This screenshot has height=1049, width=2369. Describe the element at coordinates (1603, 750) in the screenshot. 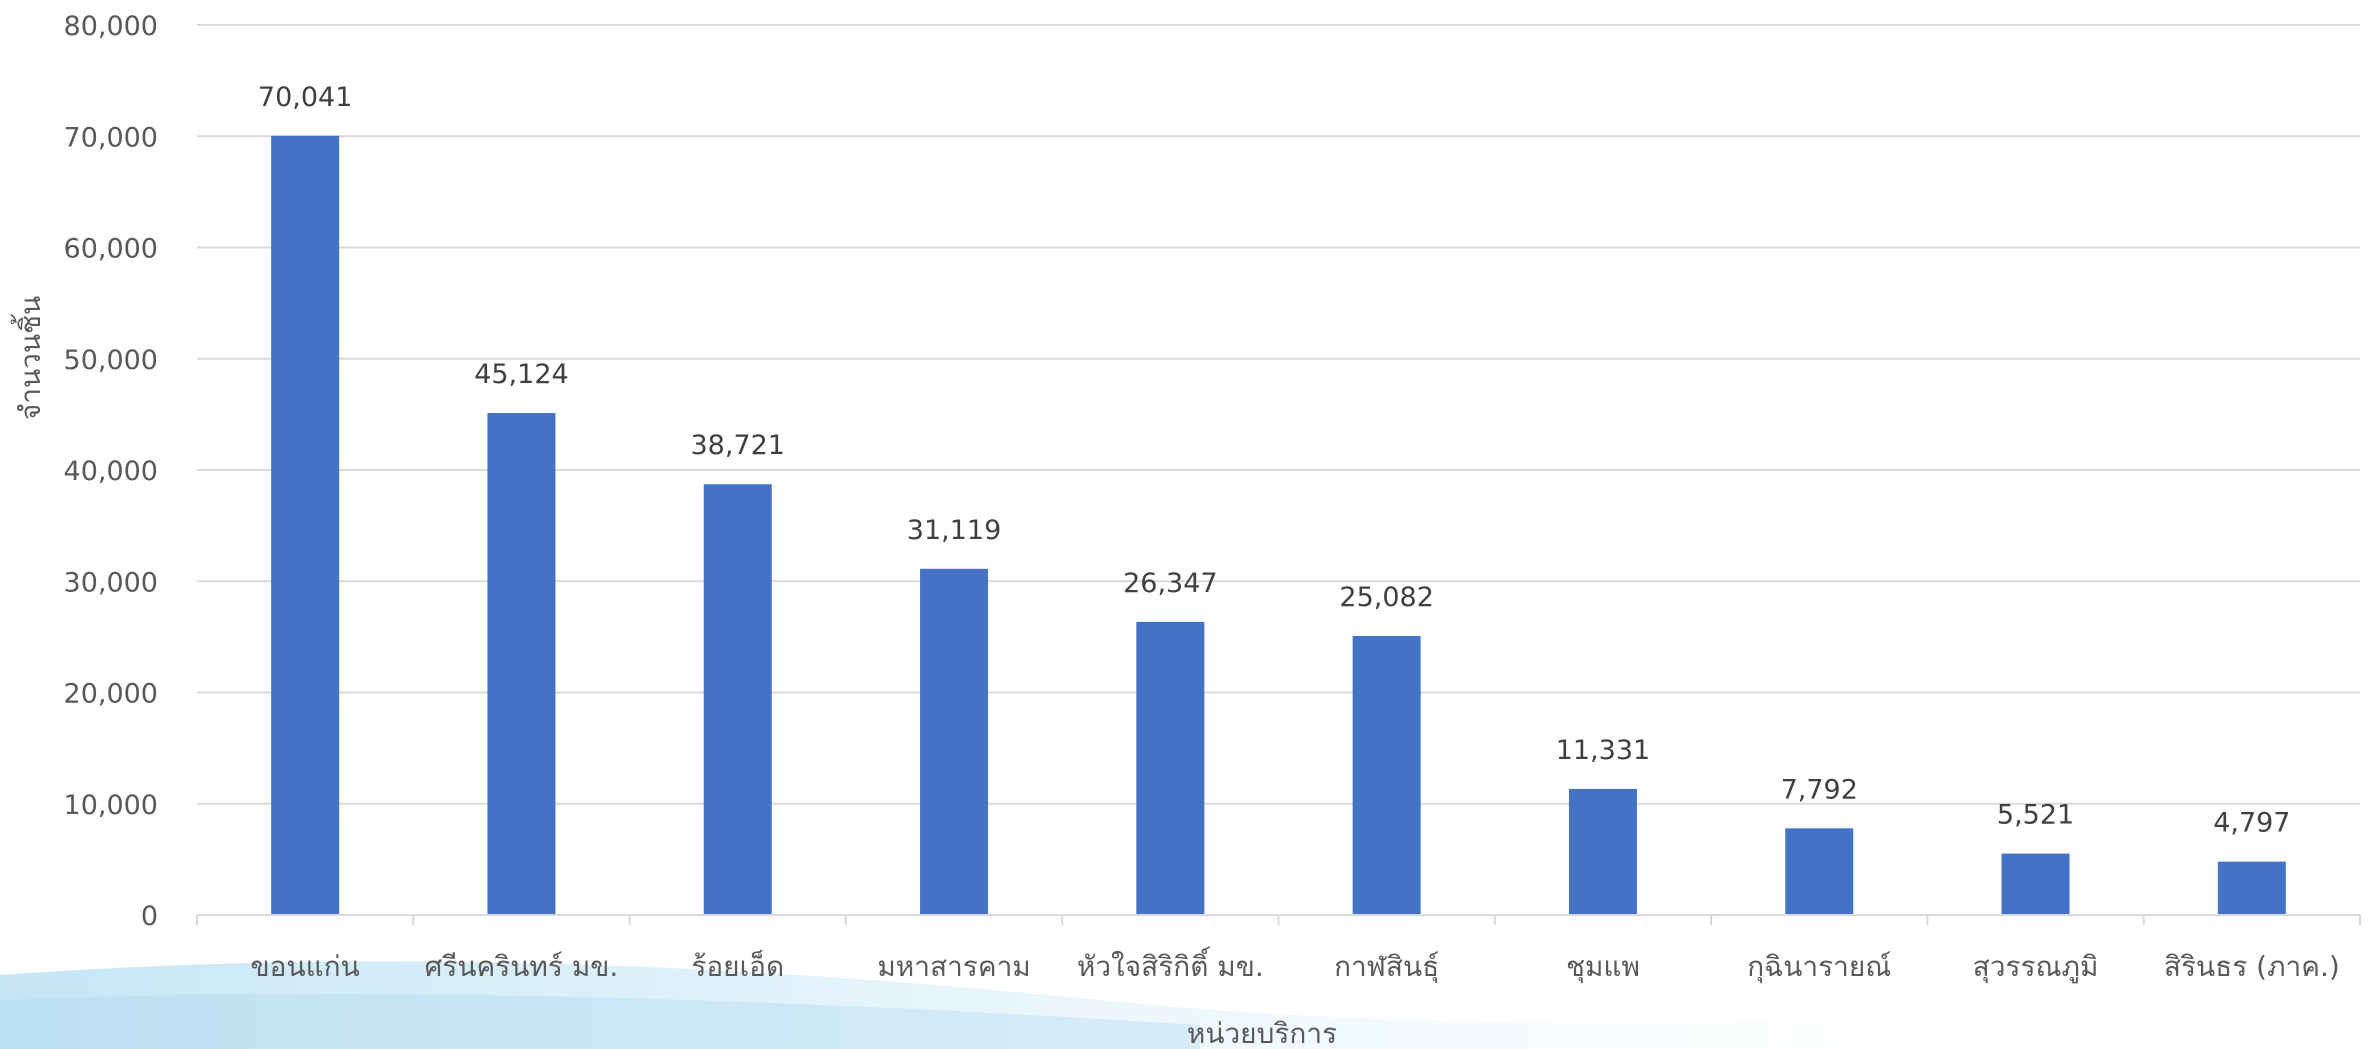

I see `data-label: 11,331` at that location.